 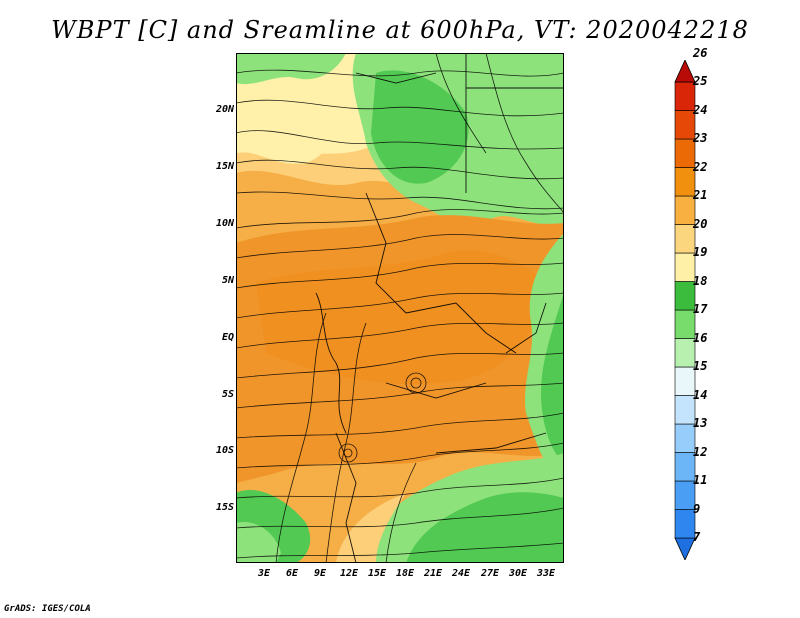 I want to click on lon-label-33e: 33E, so click(x=546, y=573).